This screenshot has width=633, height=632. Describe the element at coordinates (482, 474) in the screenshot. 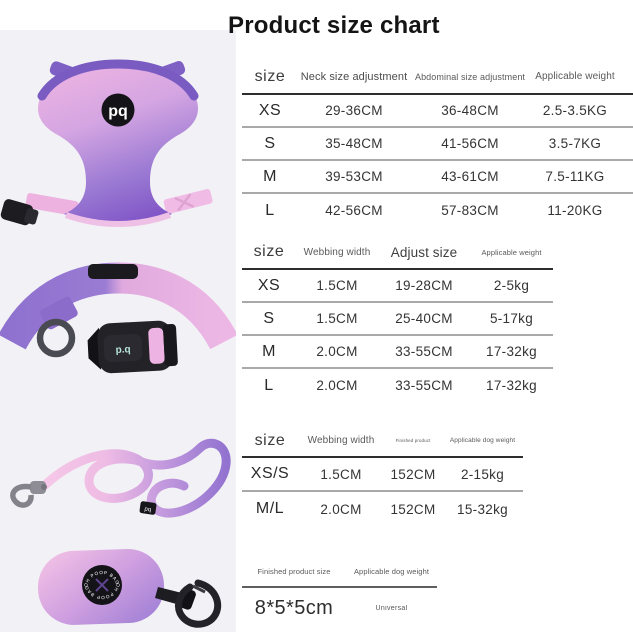

I see `table-cell: 2-15kg` at that location.